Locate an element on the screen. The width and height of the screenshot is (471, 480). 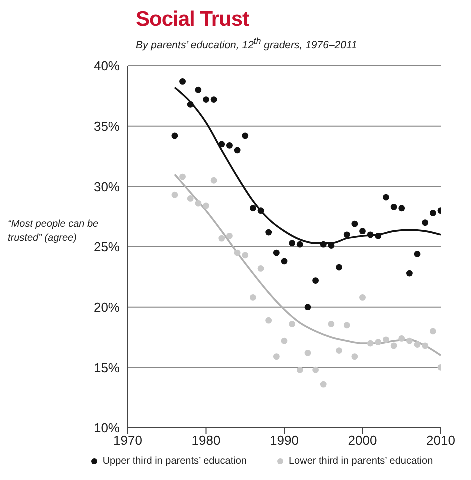
x-tick-label: 1980 is located at coordinates (206, 440).